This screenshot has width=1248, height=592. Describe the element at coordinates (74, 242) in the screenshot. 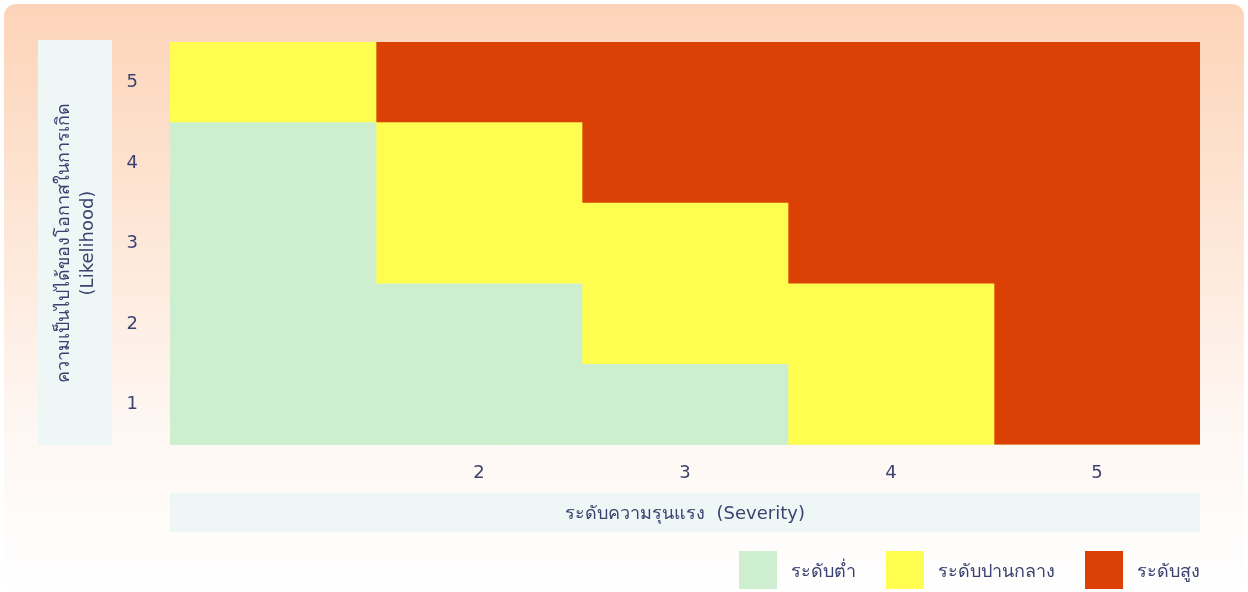

I see `y-axis-title: ความเป็นไปได้ของโอกาสในการเกิด (Likelihood)` at that location.